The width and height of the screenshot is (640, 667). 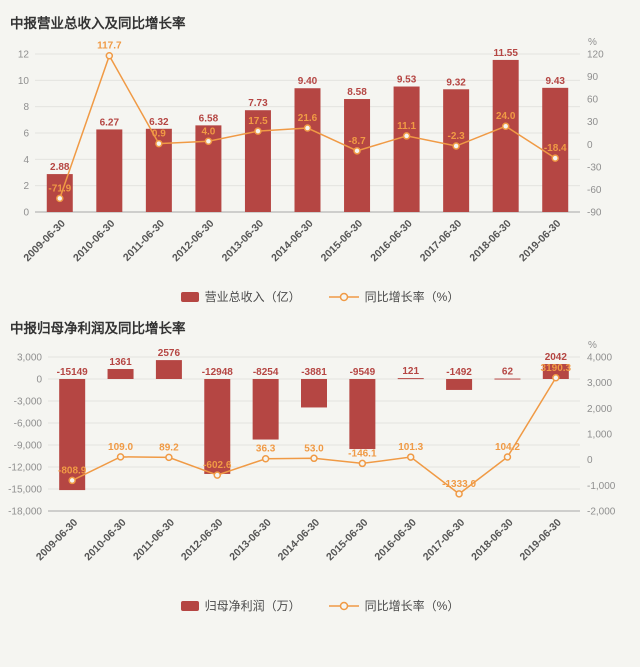 What do you see at coordinates (343, 605) in the screenshot?
I see `line-swatch-circle` at bounding box center [343, 605].